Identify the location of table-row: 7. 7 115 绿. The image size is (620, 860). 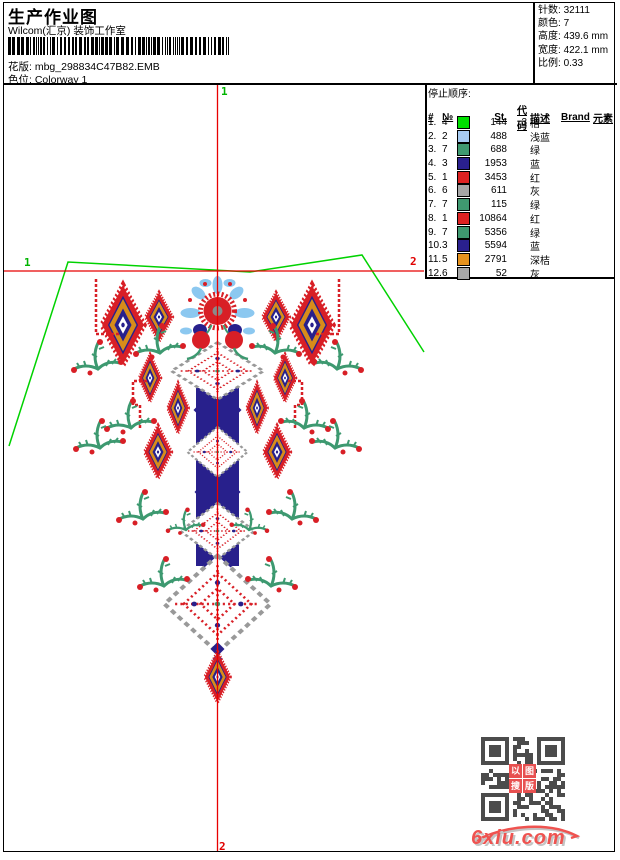
(521, 205).